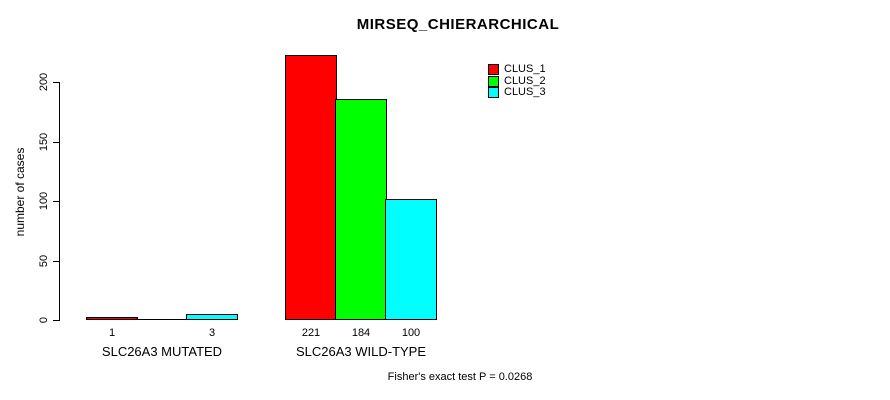 The width and height of the screenshot is (890, 400). Describe the element at coordinates (44, 261) in the screenshot. I see `y-tick-label: 50` at that location.